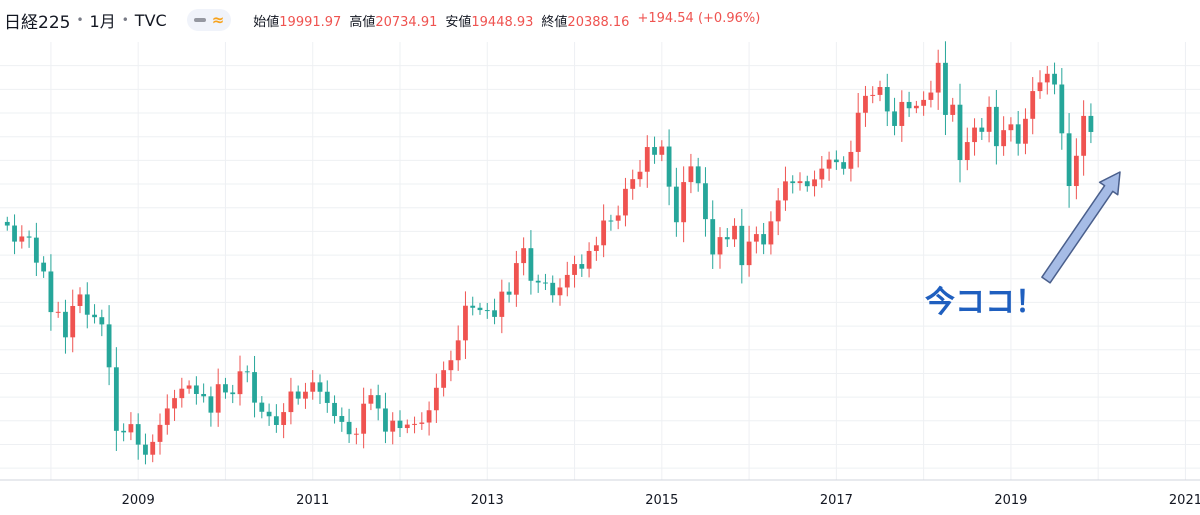  I want to click on x-tick-label: 2019, so click(1010, 500).